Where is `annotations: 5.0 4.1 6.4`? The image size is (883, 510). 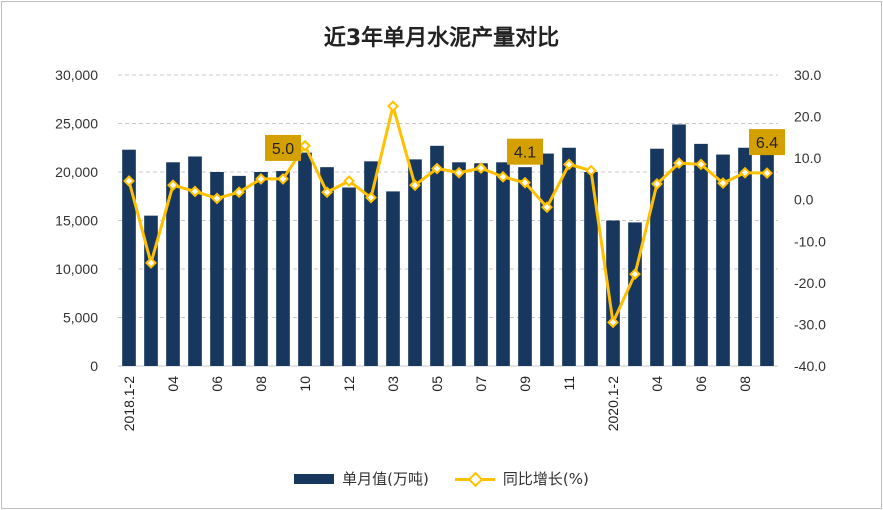
annotations: 5.0 4.1 6.4 is located at coordinates (525, 147).